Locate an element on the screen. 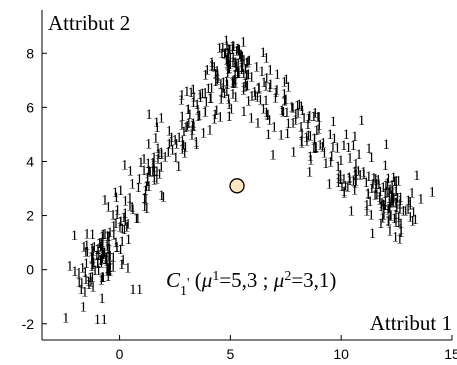 The height and width of the screenshot is (365, 457). cluster-prime: ' is located at coordinates (188, 283).